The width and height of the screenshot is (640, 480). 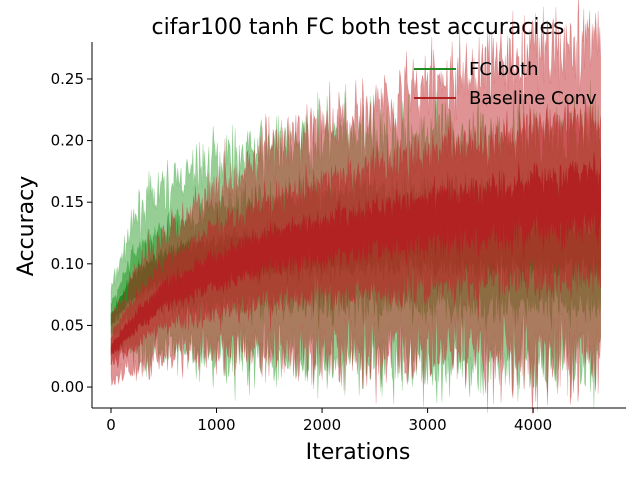 I want to click on x-tick-label: 4000, so click(x=533, y=425).